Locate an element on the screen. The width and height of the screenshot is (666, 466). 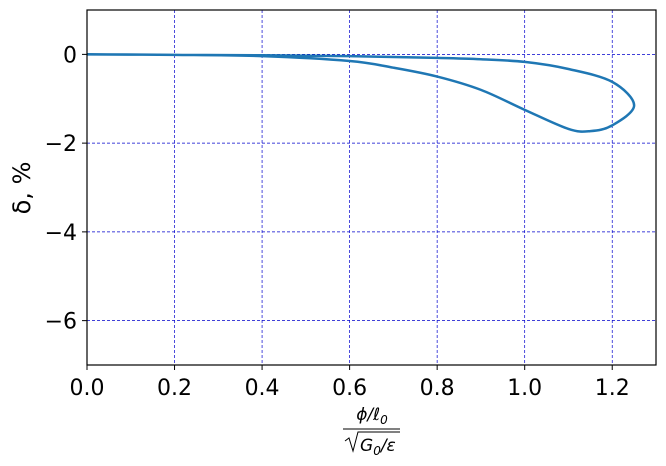
y-tick-label: 0 is located at coordinates (70, 55).